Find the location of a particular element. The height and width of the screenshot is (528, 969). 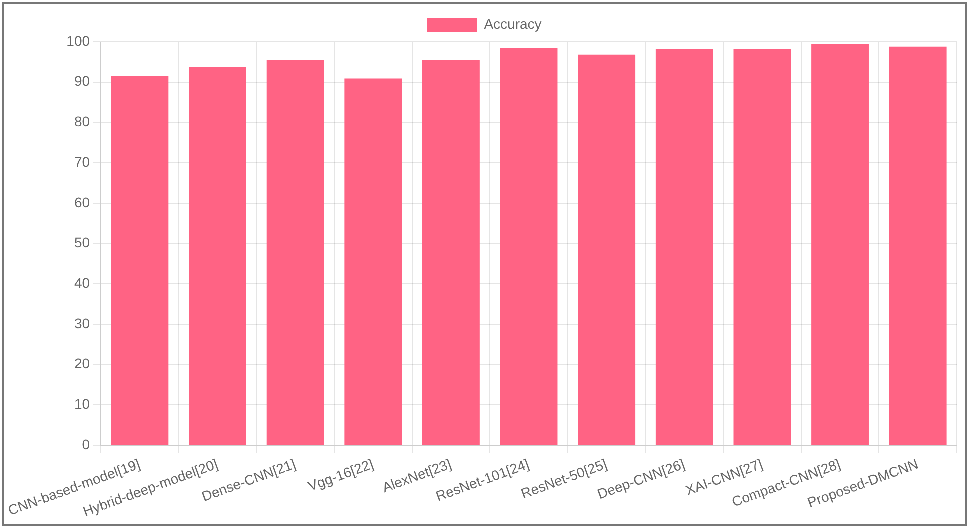

y-tick-label: 20 is located at coordinates (82, 364).